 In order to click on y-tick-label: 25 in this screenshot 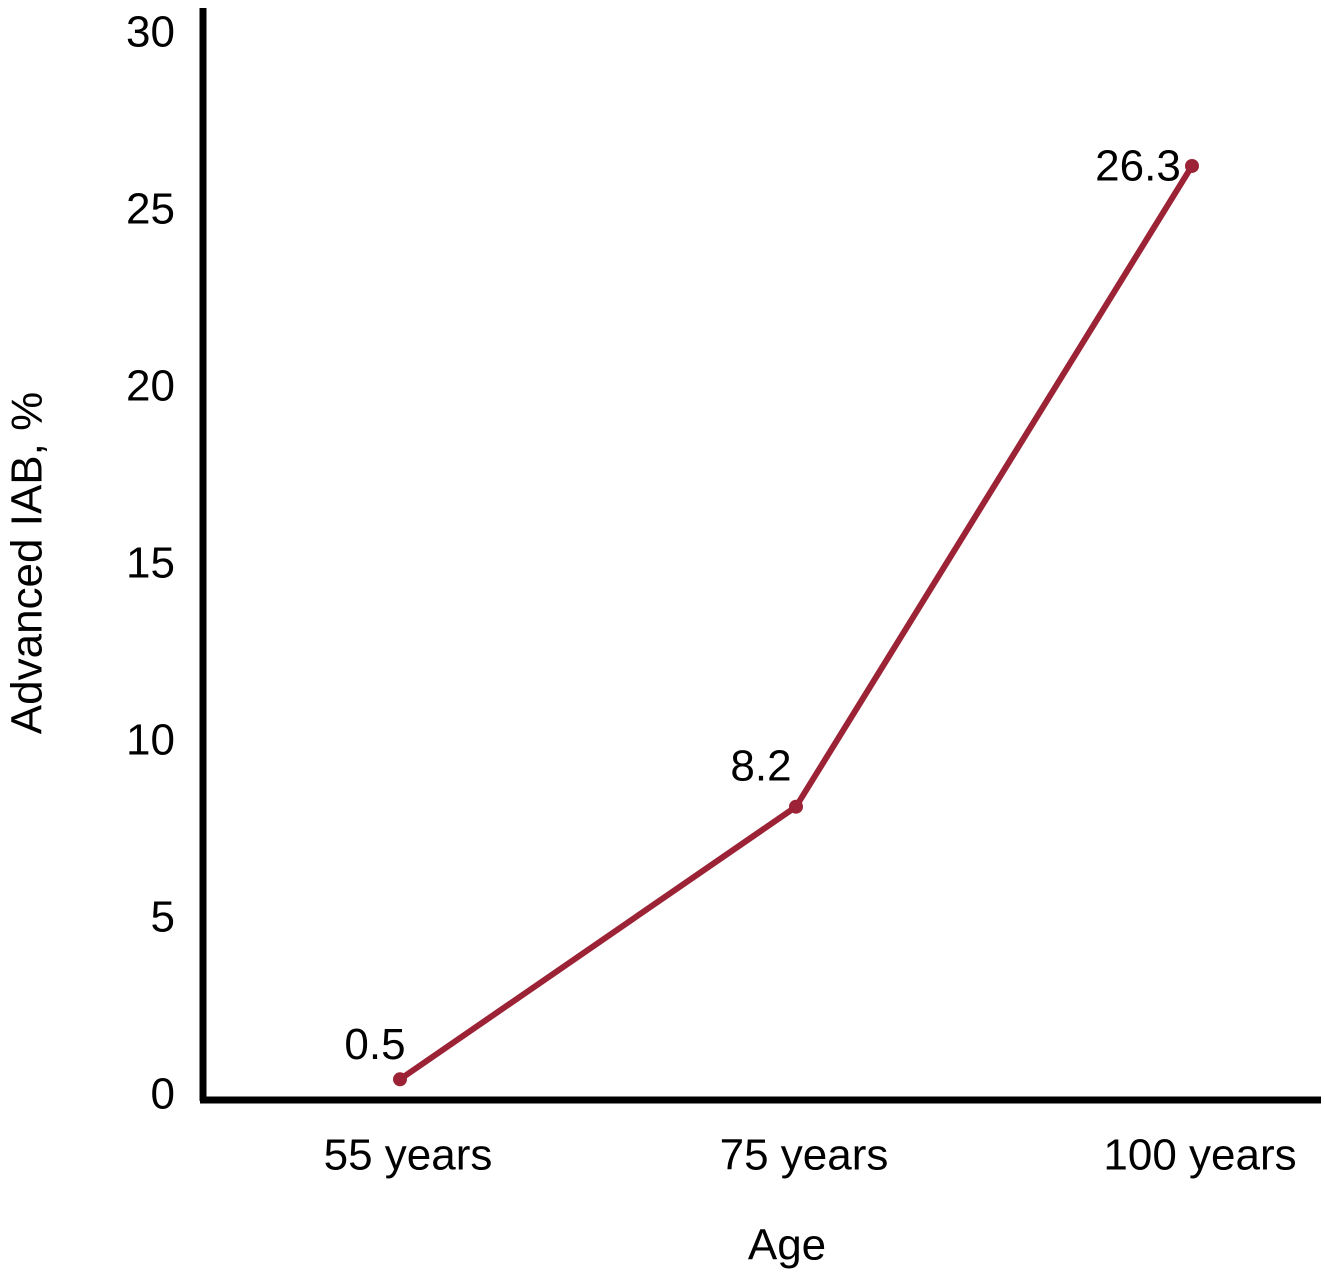, I will do `click(150, 209)`.